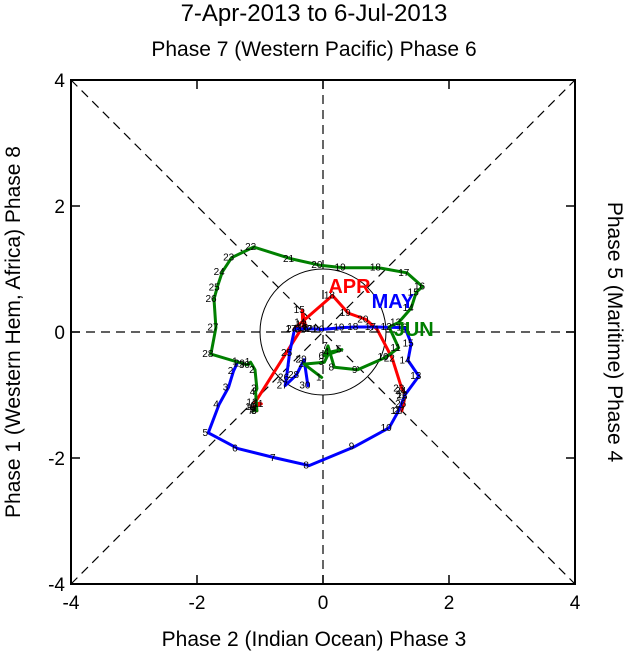 The image size is (628, 656). Describe the element at coordinates (231, 371) in the screenshot. I see `day-label-may: 2` at that location.